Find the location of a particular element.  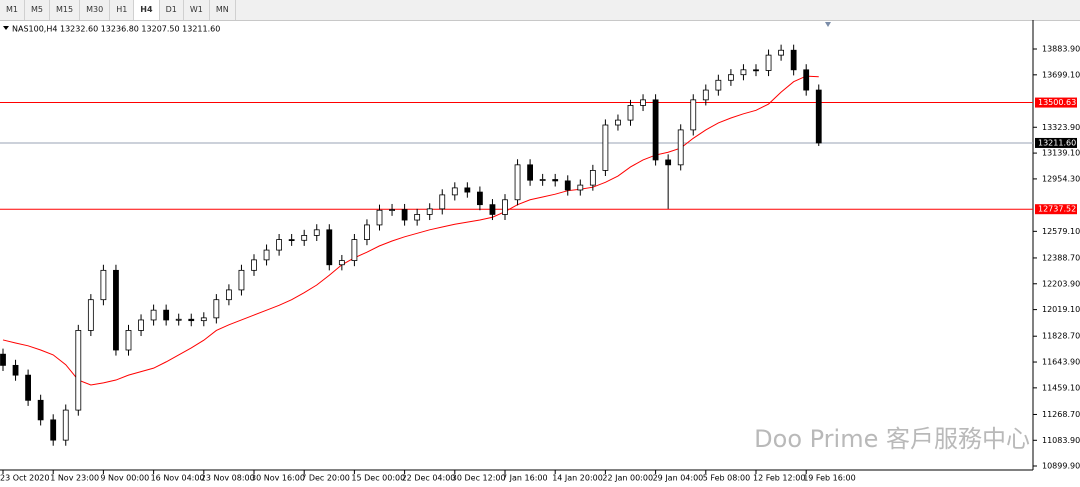

x-tick-label: 1 Nov 23:00 is located at coordinates (74, 478).